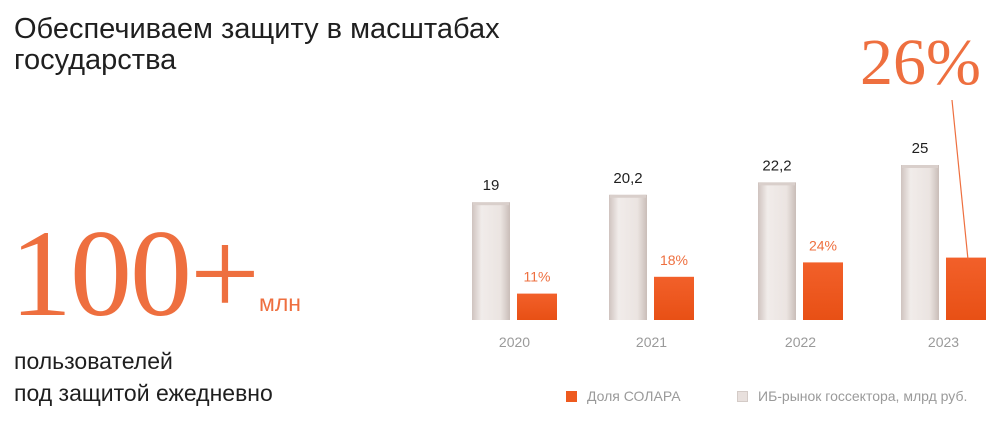 This screenshot has height=425, width=1000. Describe the element at coordinates (135, 273) in the screenshot. I see `kpi-value: 100+` at that location.